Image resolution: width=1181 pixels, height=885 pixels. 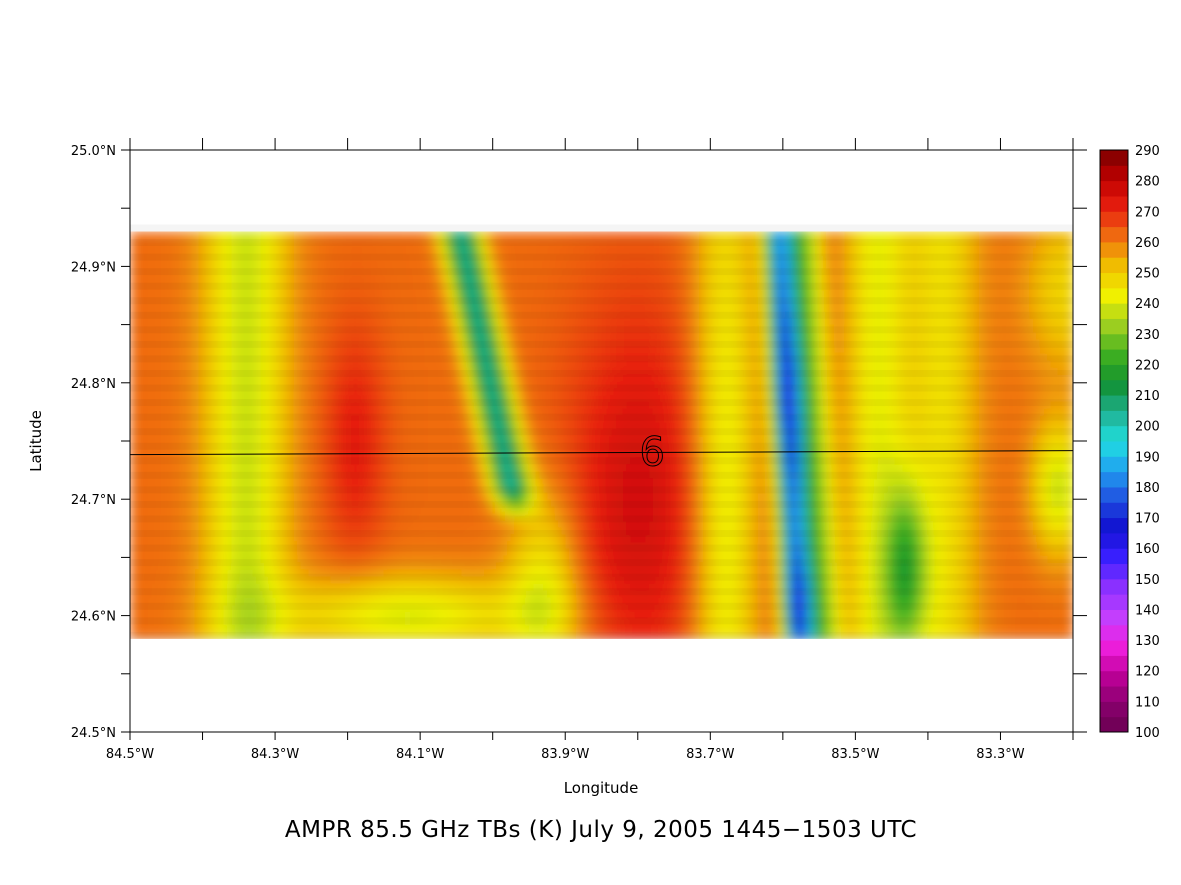 What do you see at coordinates (1147, 335) in the screenshot?
I see `colorbar-tick-label: 230` at bounding box center [1147, 335].